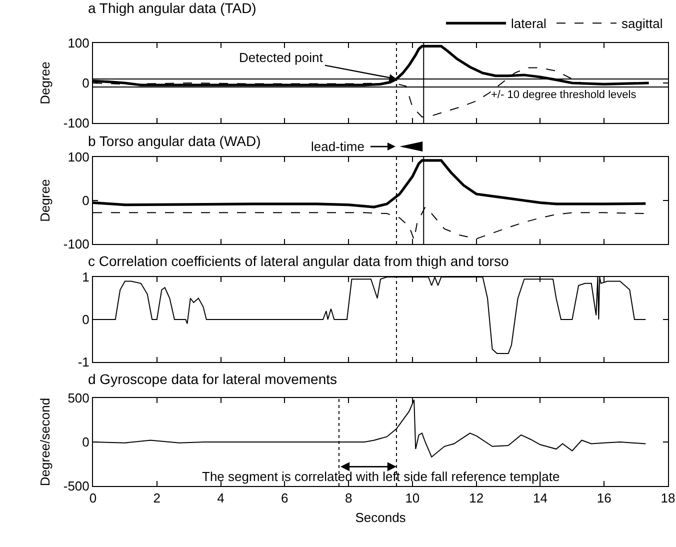 The width and height of the screenshot is (676, 547). I want to click on x-tick-label: 16, so click(604, 498).